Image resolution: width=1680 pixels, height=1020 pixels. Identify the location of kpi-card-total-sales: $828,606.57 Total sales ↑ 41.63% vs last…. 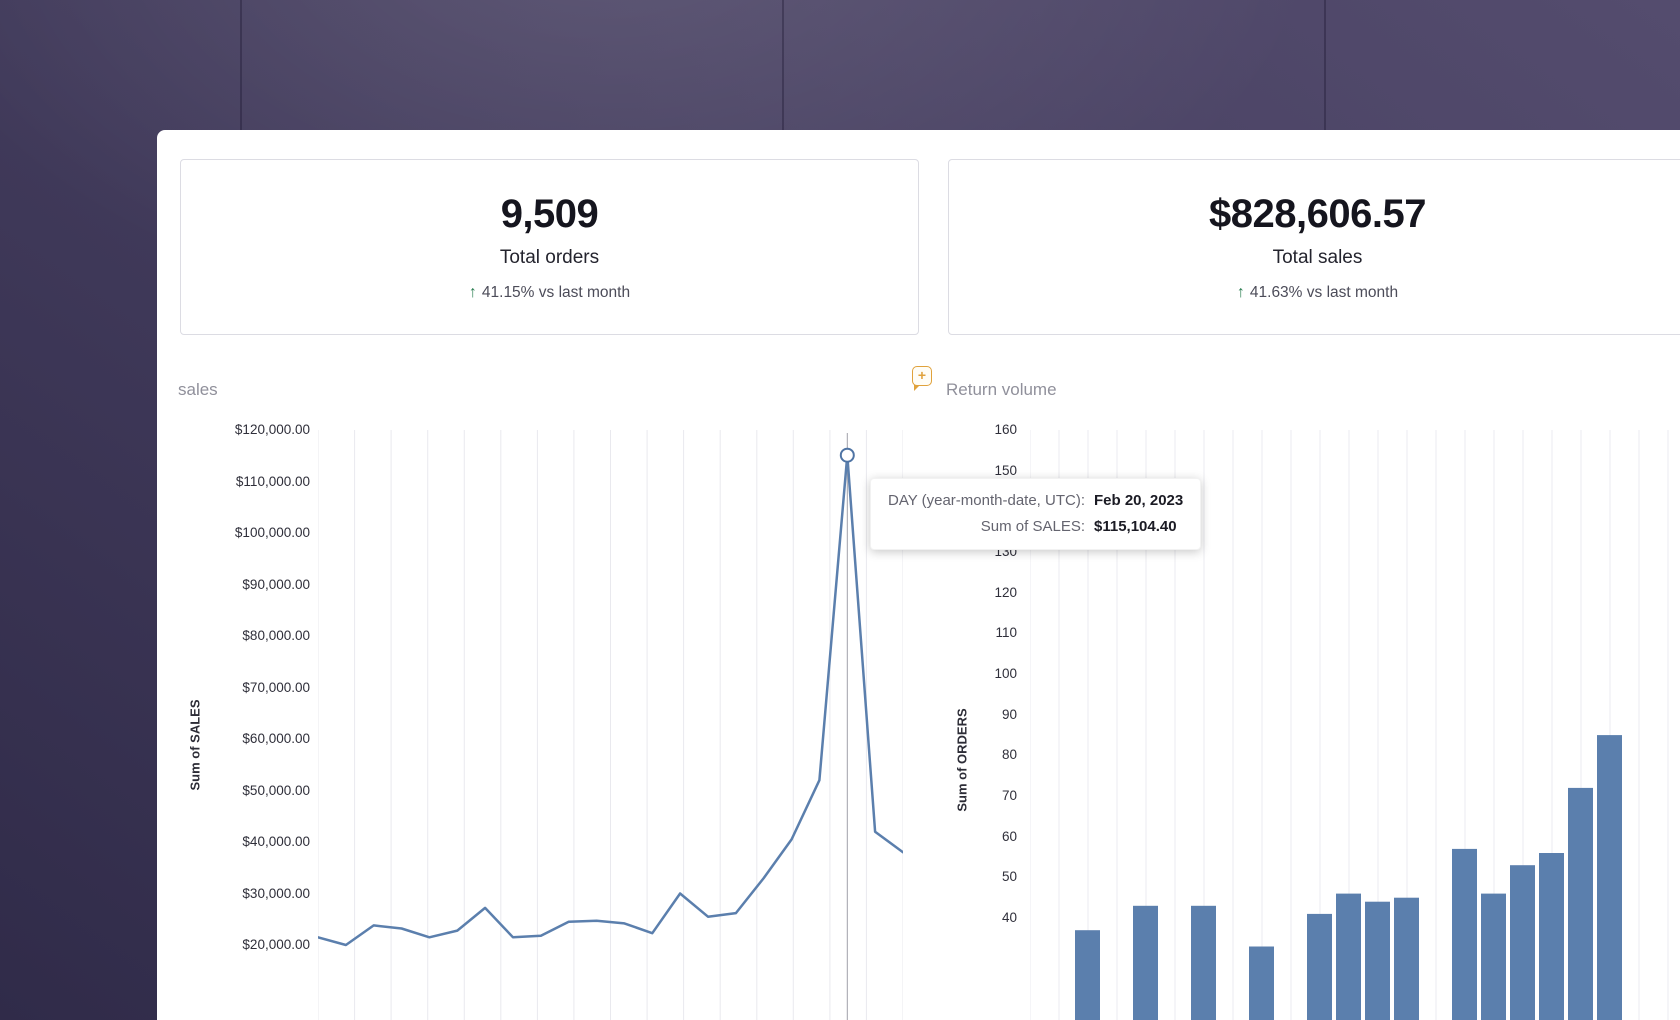
(1314, 247).